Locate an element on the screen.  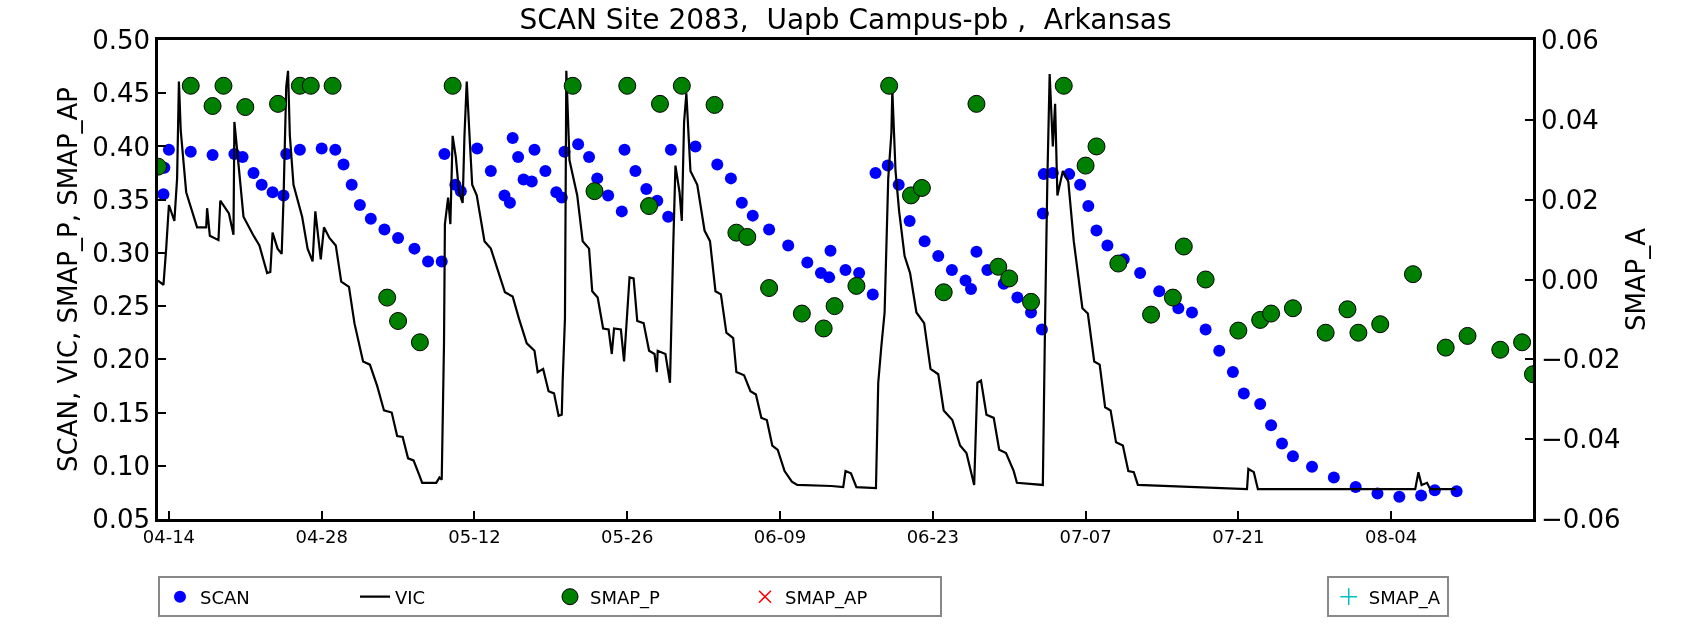
x-tick-label: 07-07 is located at coordinates (1085, 537).